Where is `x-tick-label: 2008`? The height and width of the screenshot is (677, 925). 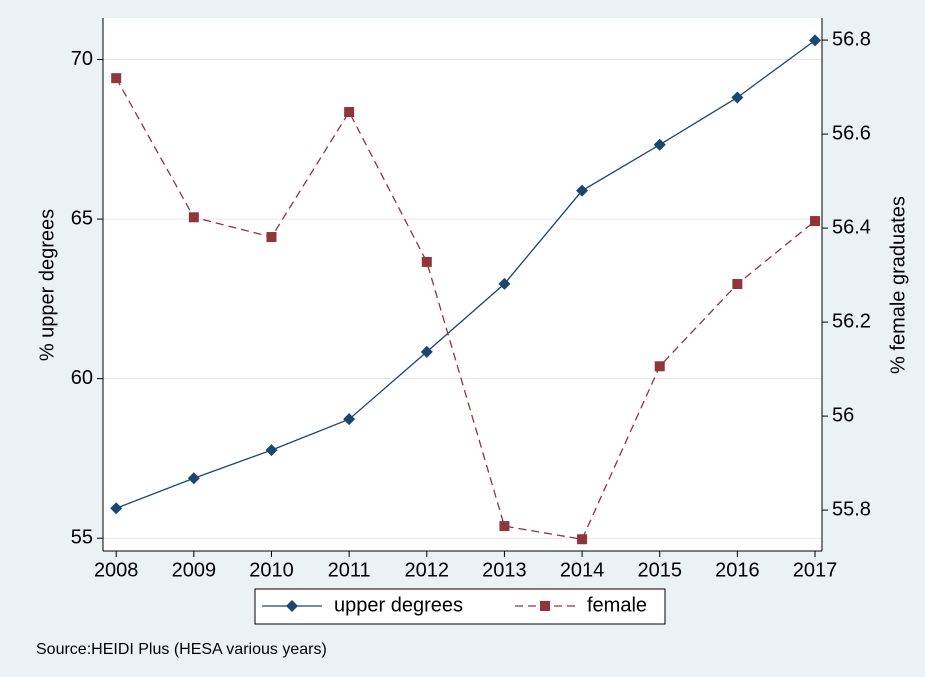
x-tick-label: 2008 is located at coordinates (116, 570).